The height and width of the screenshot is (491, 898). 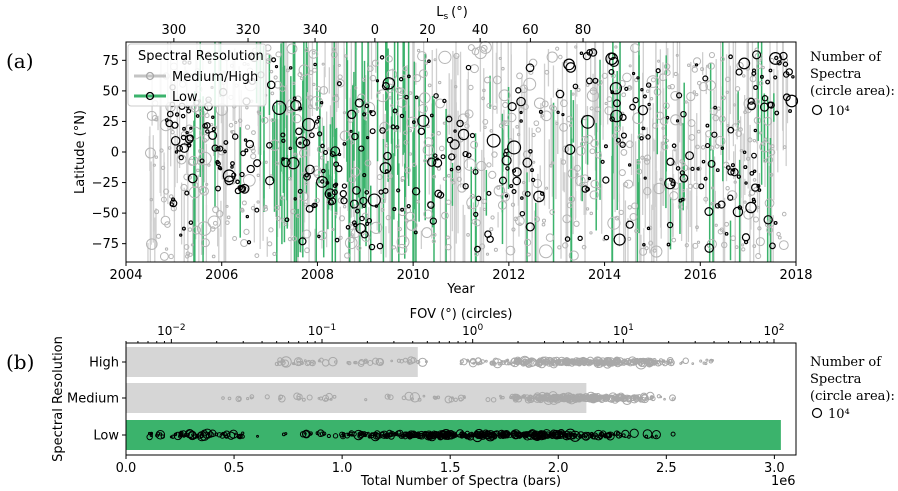 What do you see at coordinates (774, 468) in the screenshot?
I see `panel-b-x-tick-label: 3.0` at bounding box center [774, 468].